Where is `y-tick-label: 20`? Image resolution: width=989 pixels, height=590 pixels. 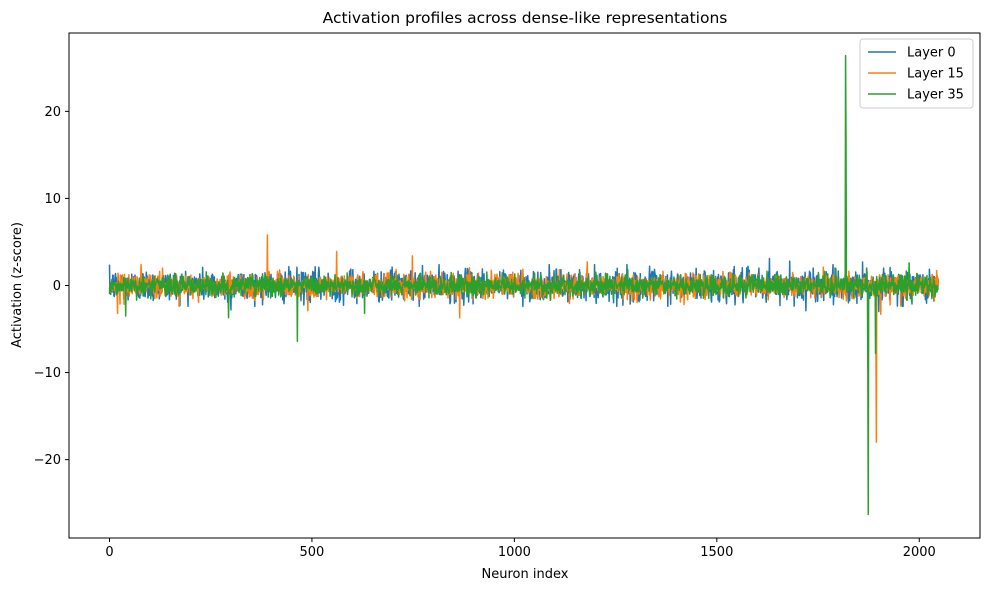
y-tick-label: 20 is located at coordinates (52, 112).